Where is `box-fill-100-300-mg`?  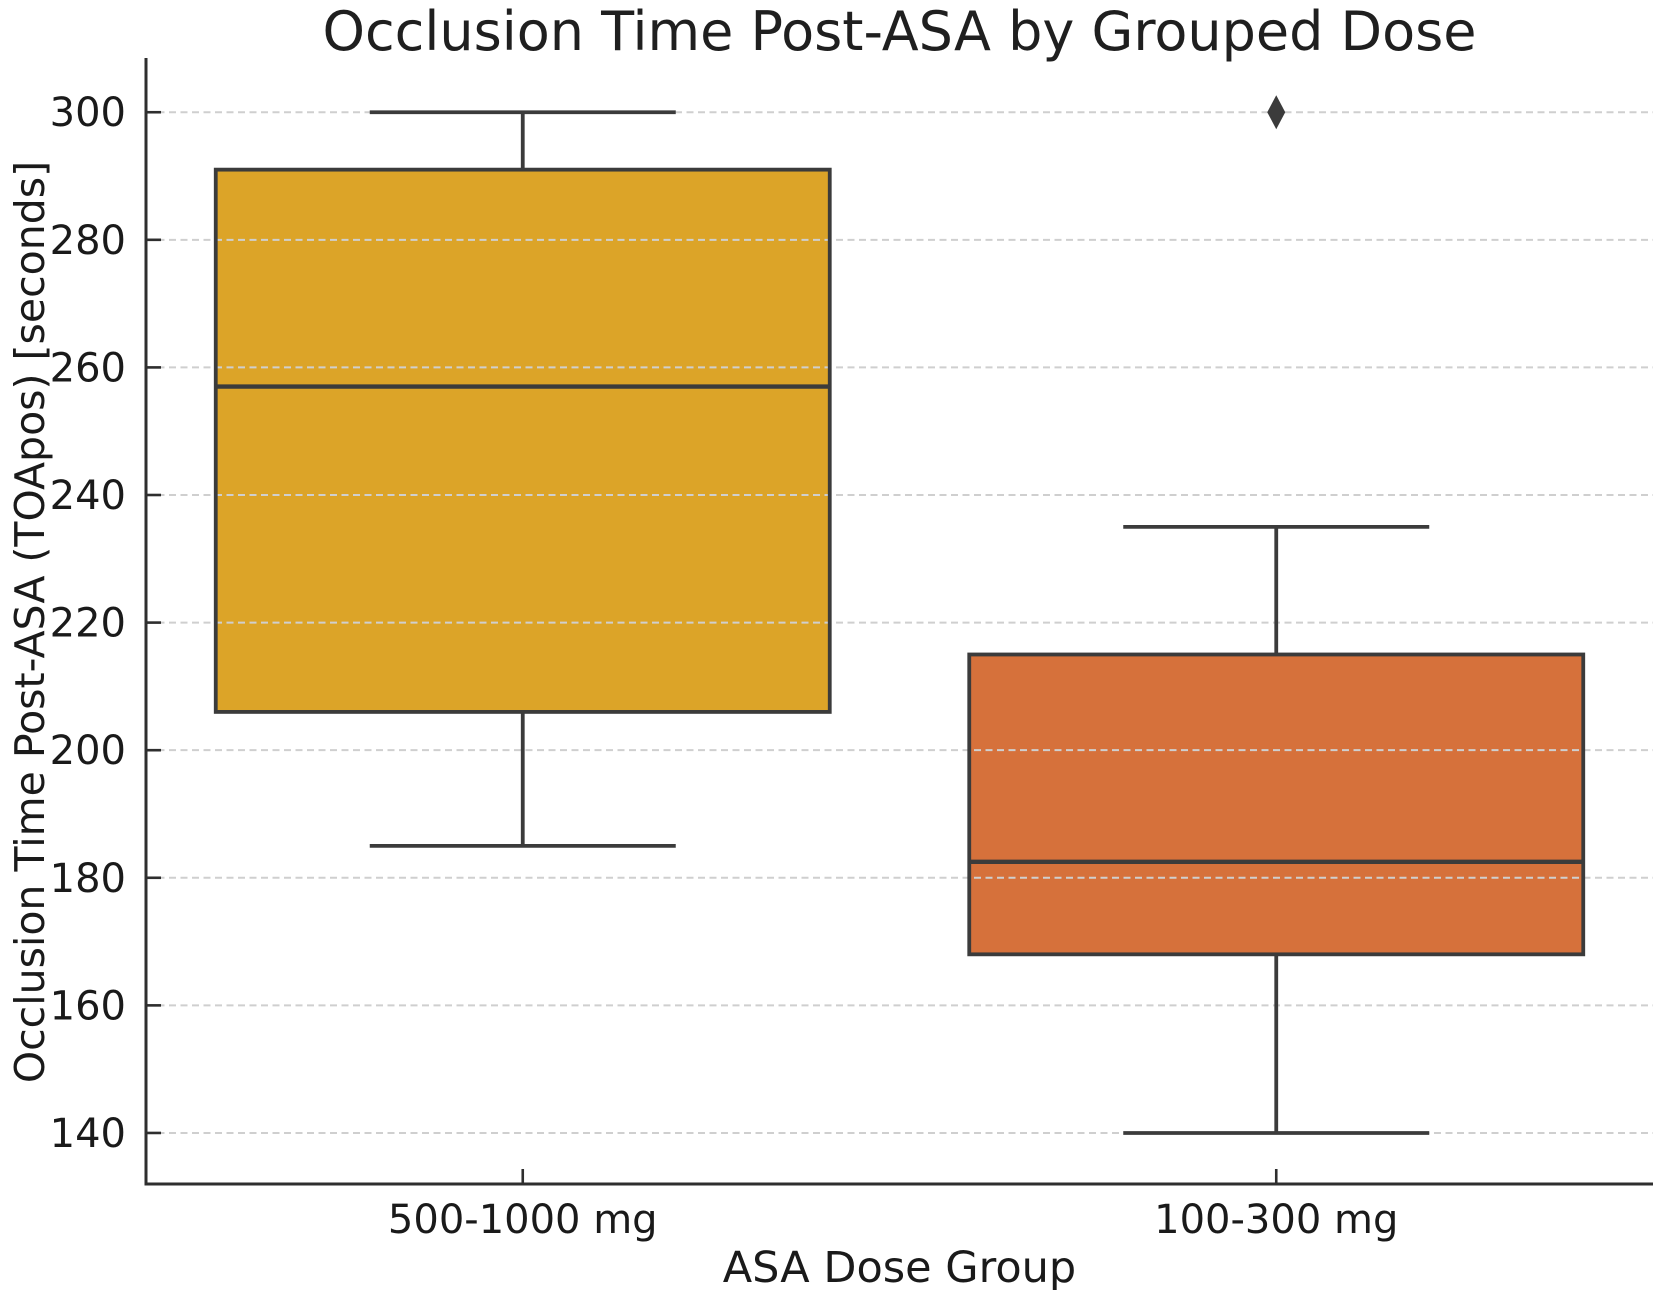 box-fill-100-300-mg is located at coordinates (1276, 804).